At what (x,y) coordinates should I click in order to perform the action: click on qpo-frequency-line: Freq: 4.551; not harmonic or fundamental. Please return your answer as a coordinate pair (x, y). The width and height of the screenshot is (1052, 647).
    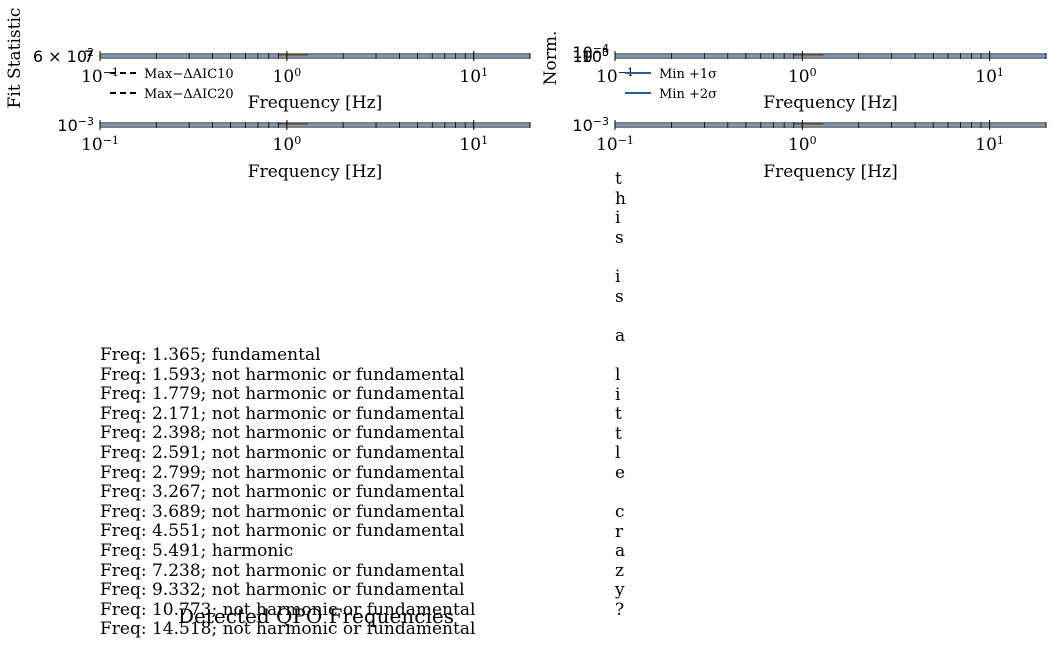
    Looking at the image, I should click on (282, 531).